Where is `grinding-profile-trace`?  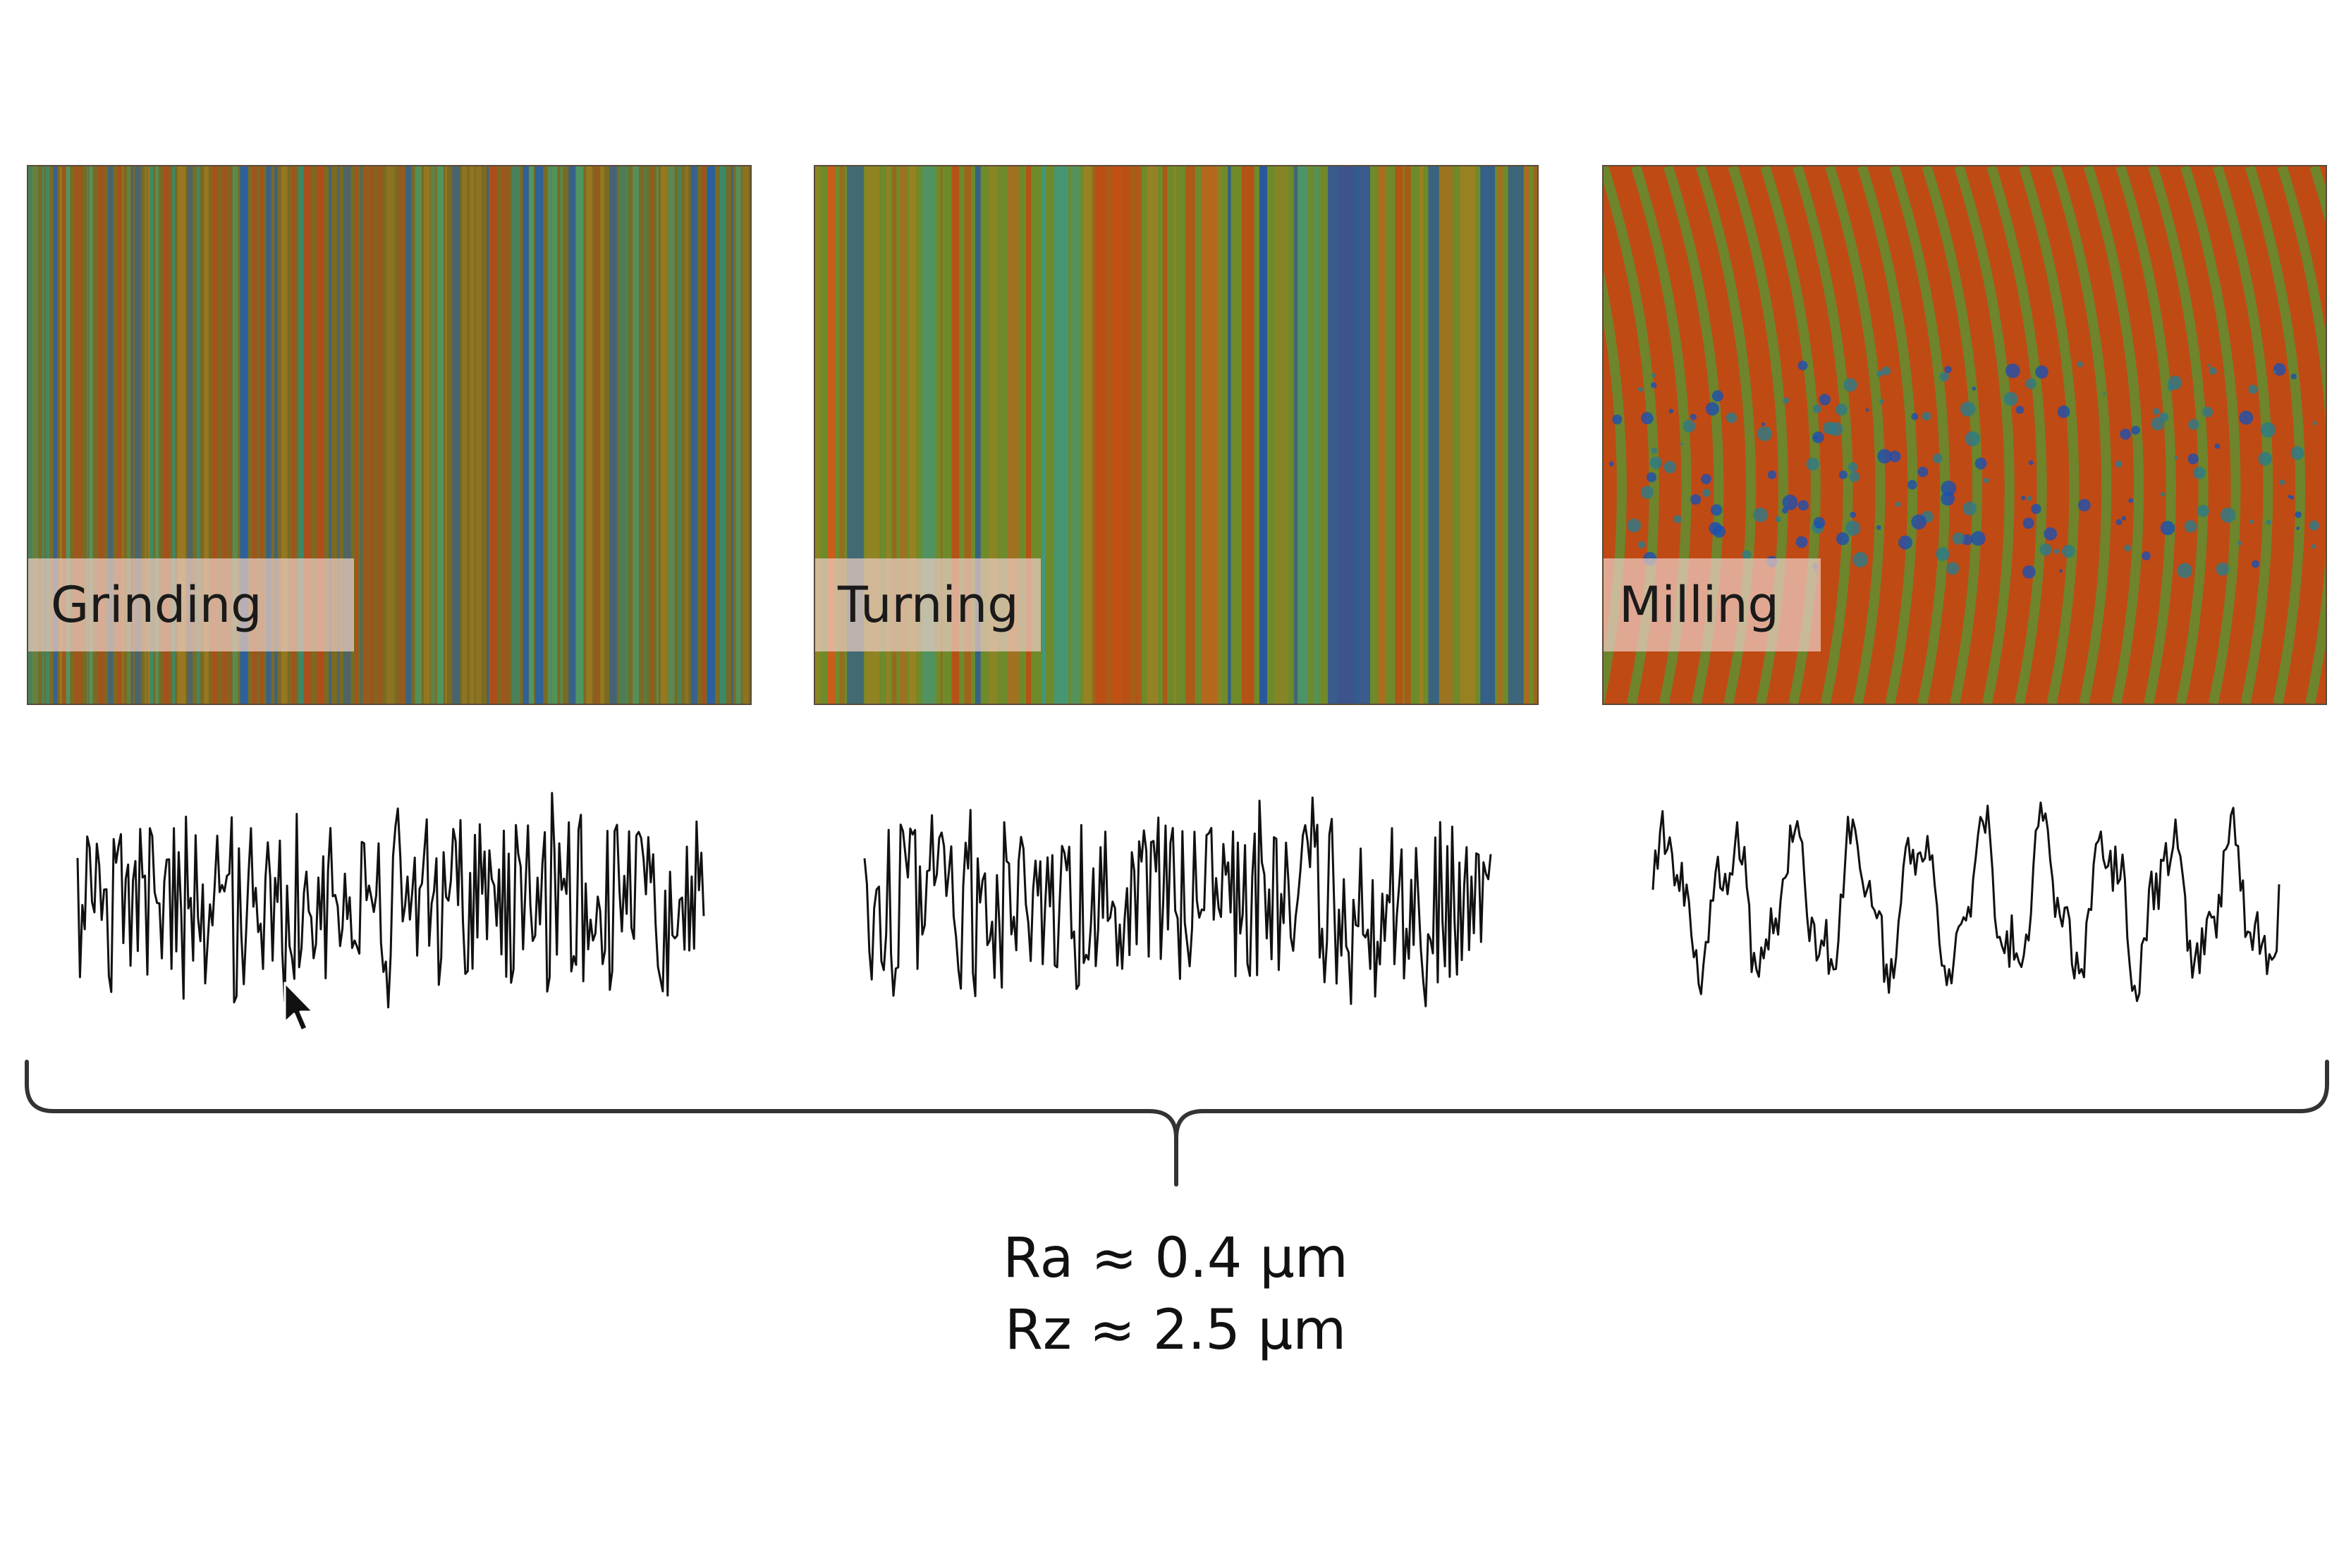
grinding-profile-trace is located at coordinates (390, 900).